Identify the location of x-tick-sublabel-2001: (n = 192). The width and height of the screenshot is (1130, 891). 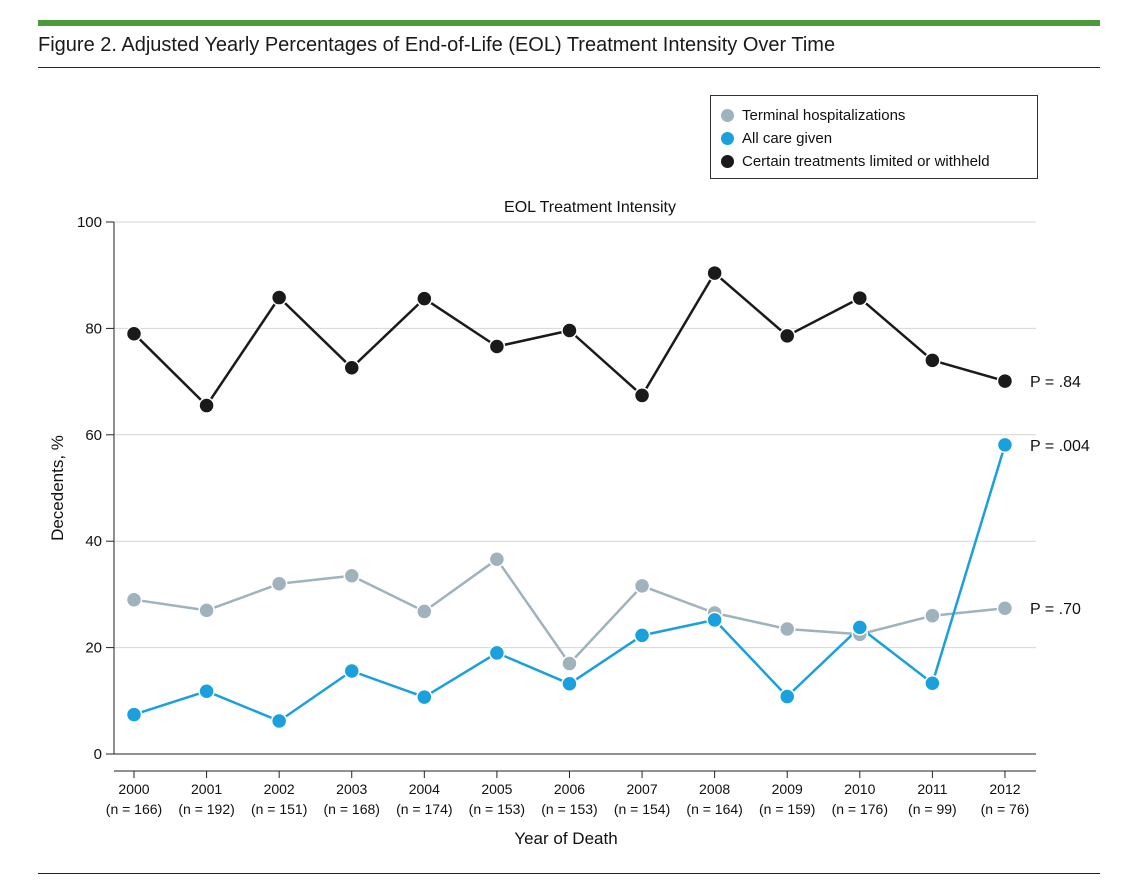
(206, 809).